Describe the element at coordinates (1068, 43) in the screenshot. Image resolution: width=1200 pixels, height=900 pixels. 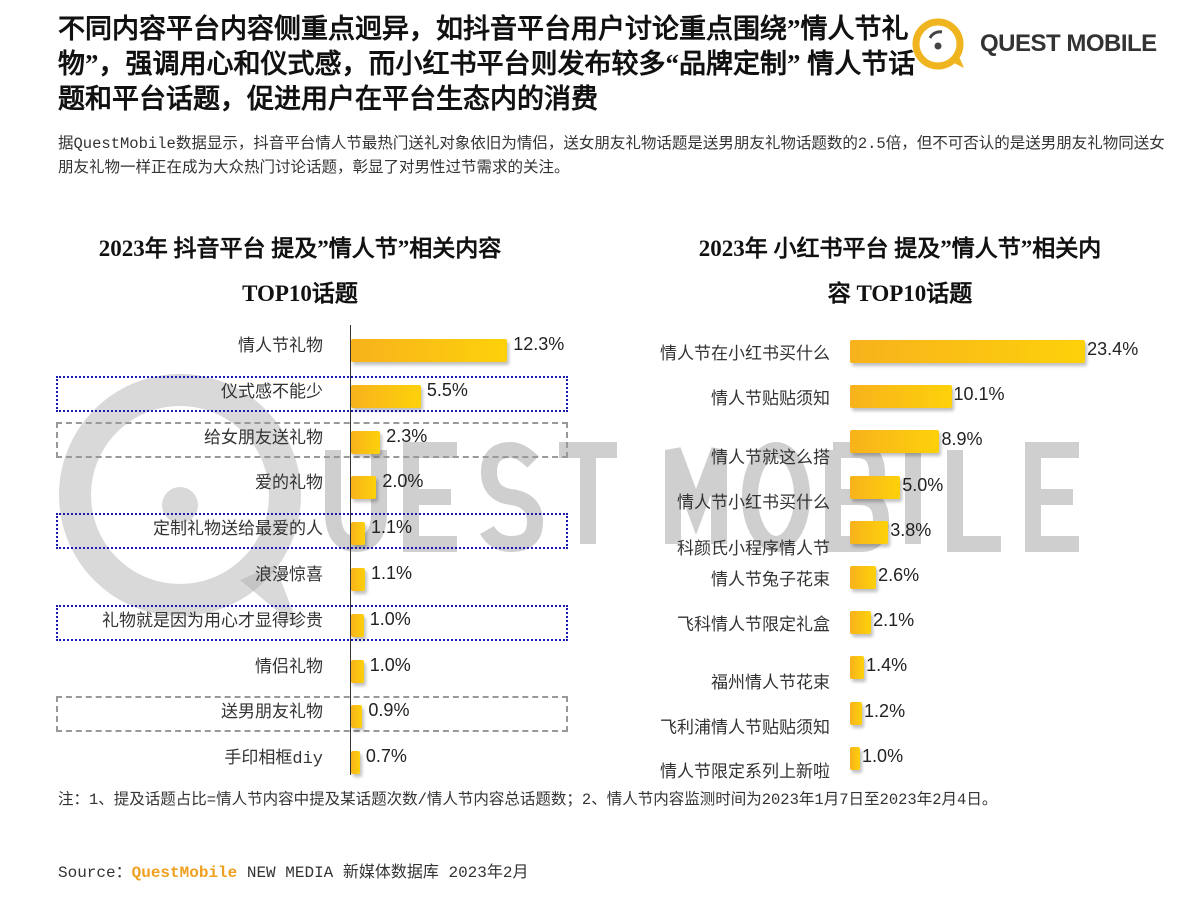
I see `logo-text: QUEST MOBILE` at that location.